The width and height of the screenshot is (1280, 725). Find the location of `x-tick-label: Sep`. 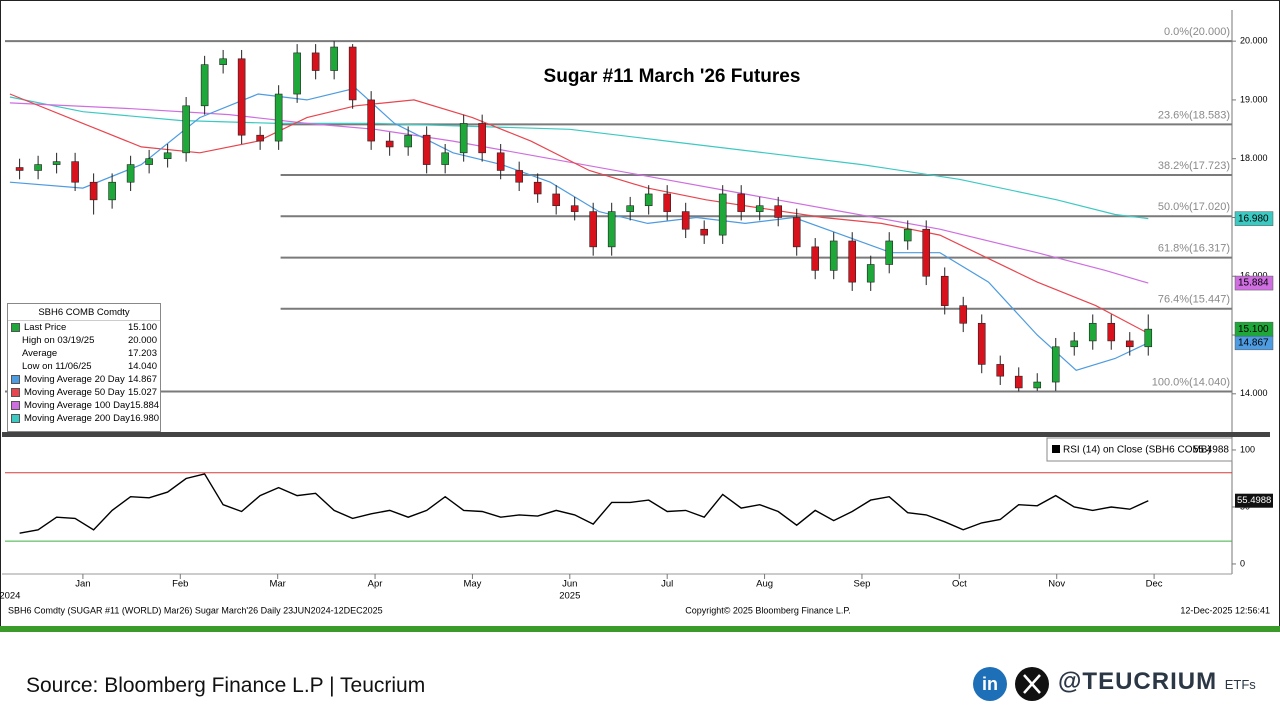

x-tick-label: Sep is located at coordinates (861, 584).